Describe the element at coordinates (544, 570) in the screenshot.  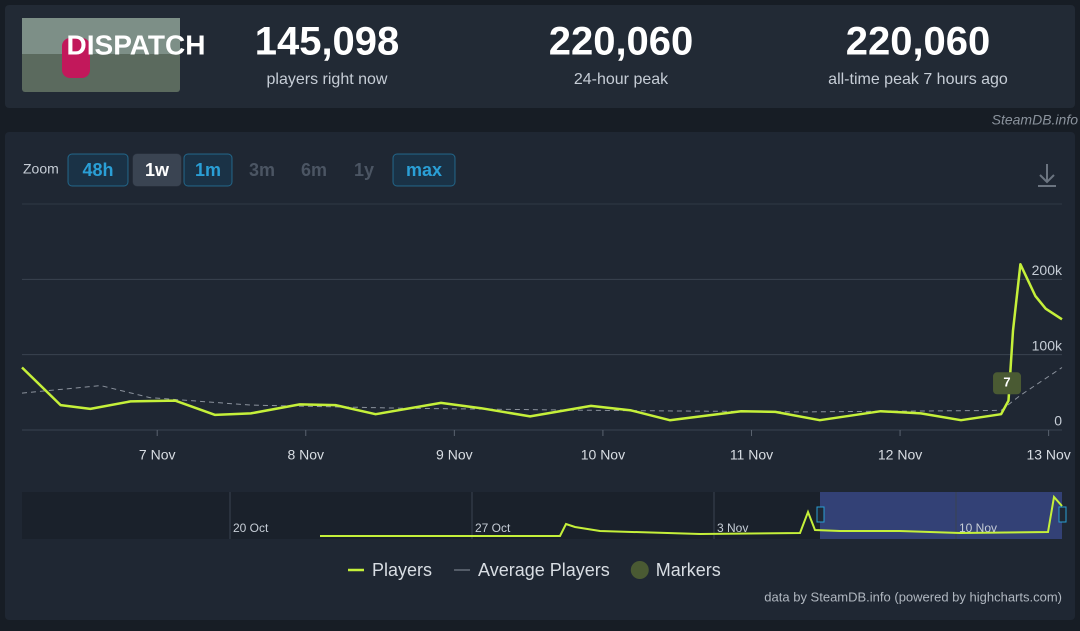
I see `legend-label: Average Players` at that location.